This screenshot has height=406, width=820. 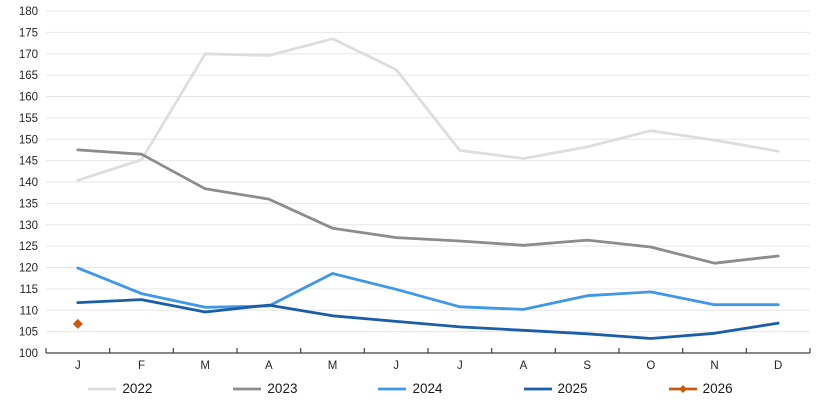 What do you see at coordinates (28, 76) in the screenshot?
I see `y-axis-tick-label: 165` at bounding box center [28, 76].